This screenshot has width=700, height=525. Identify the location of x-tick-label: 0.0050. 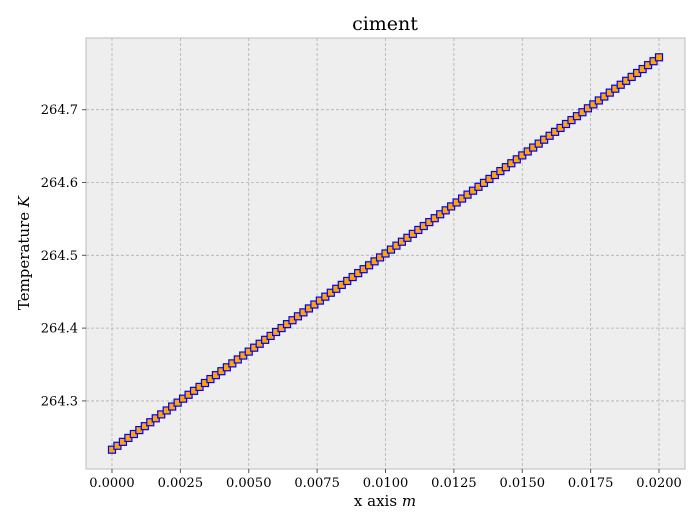
(249, 483).